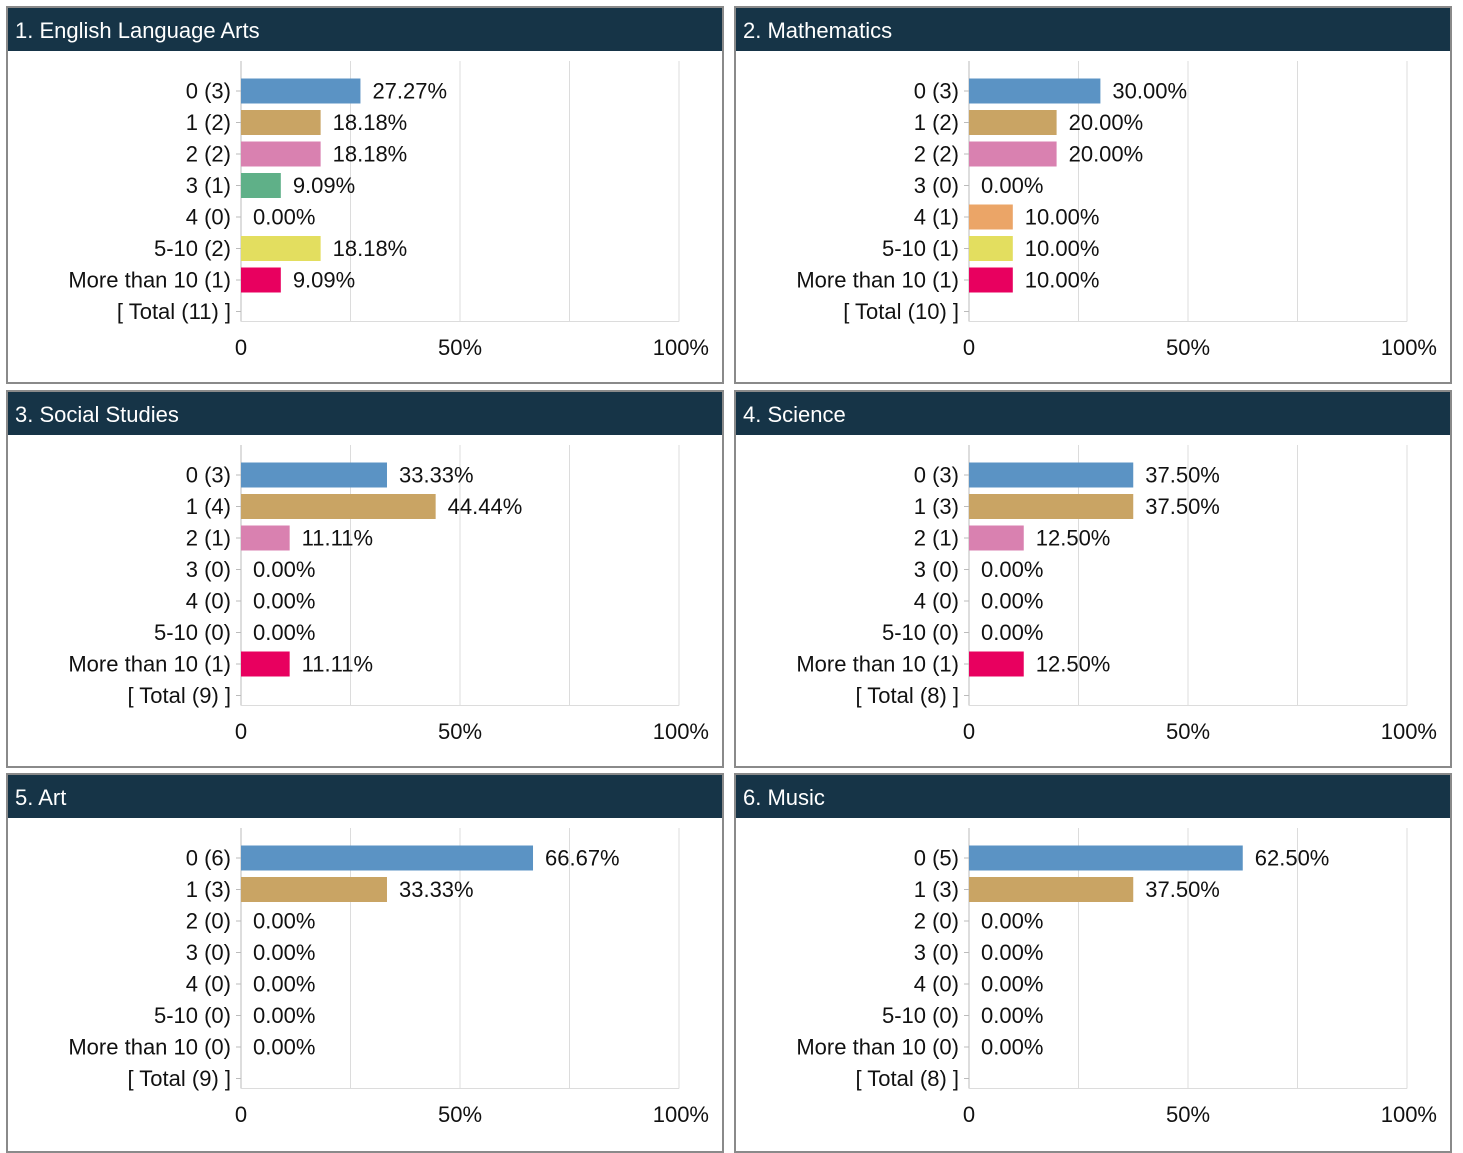  Describe the element at coordinates (208, 185) in the screenshot. I see `category-label: 3 (1)` at that location.